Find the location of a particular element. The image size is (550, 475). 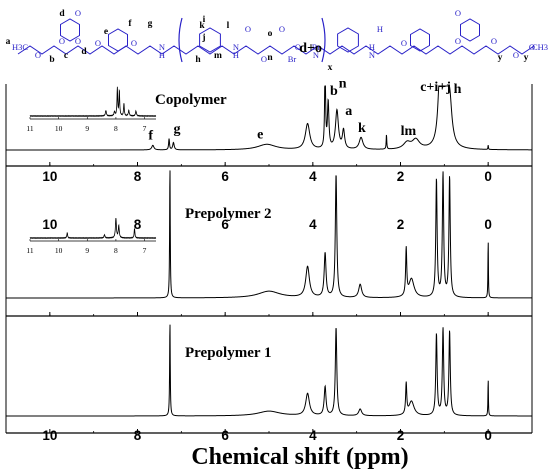

dioxane-ring-right is located at coordinates (470, 30).